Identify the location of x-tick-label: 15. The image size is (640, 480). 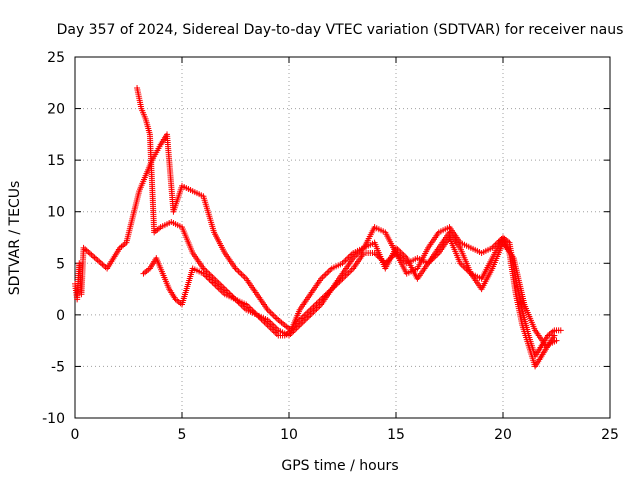
(396, 435).